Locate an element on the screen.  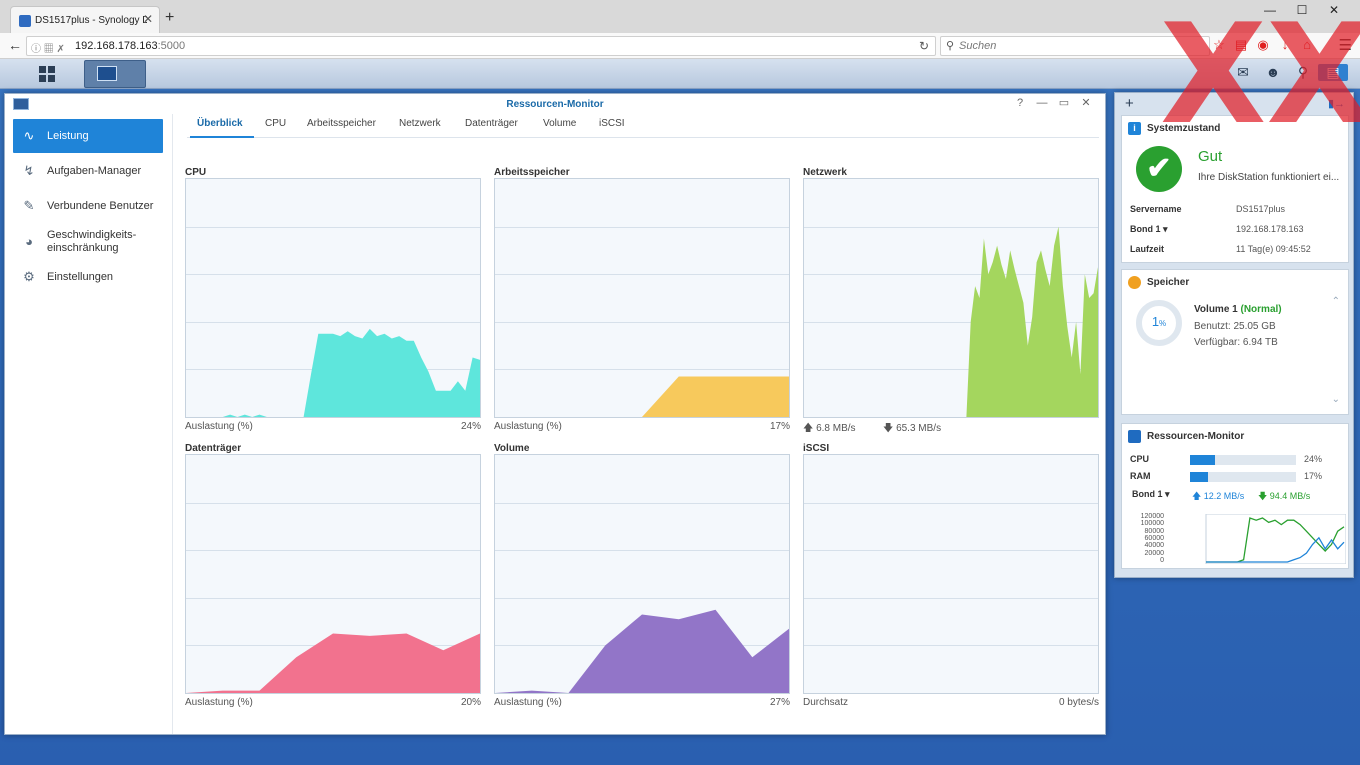
reload-icon: ↻ is located at coordinates (923, 46).